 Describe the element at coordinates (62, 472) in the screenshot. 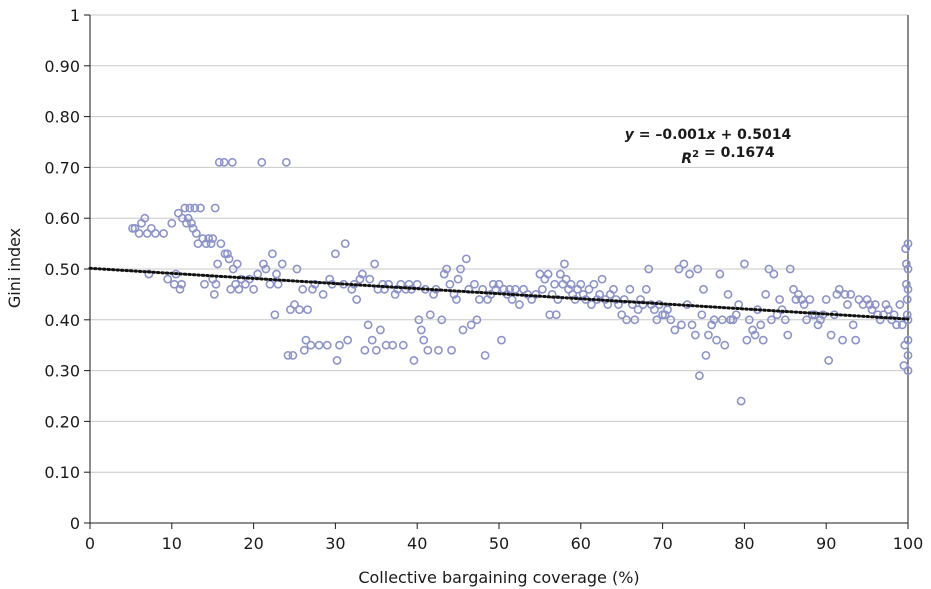

I see `y-tick-label: 0.10` at that location.